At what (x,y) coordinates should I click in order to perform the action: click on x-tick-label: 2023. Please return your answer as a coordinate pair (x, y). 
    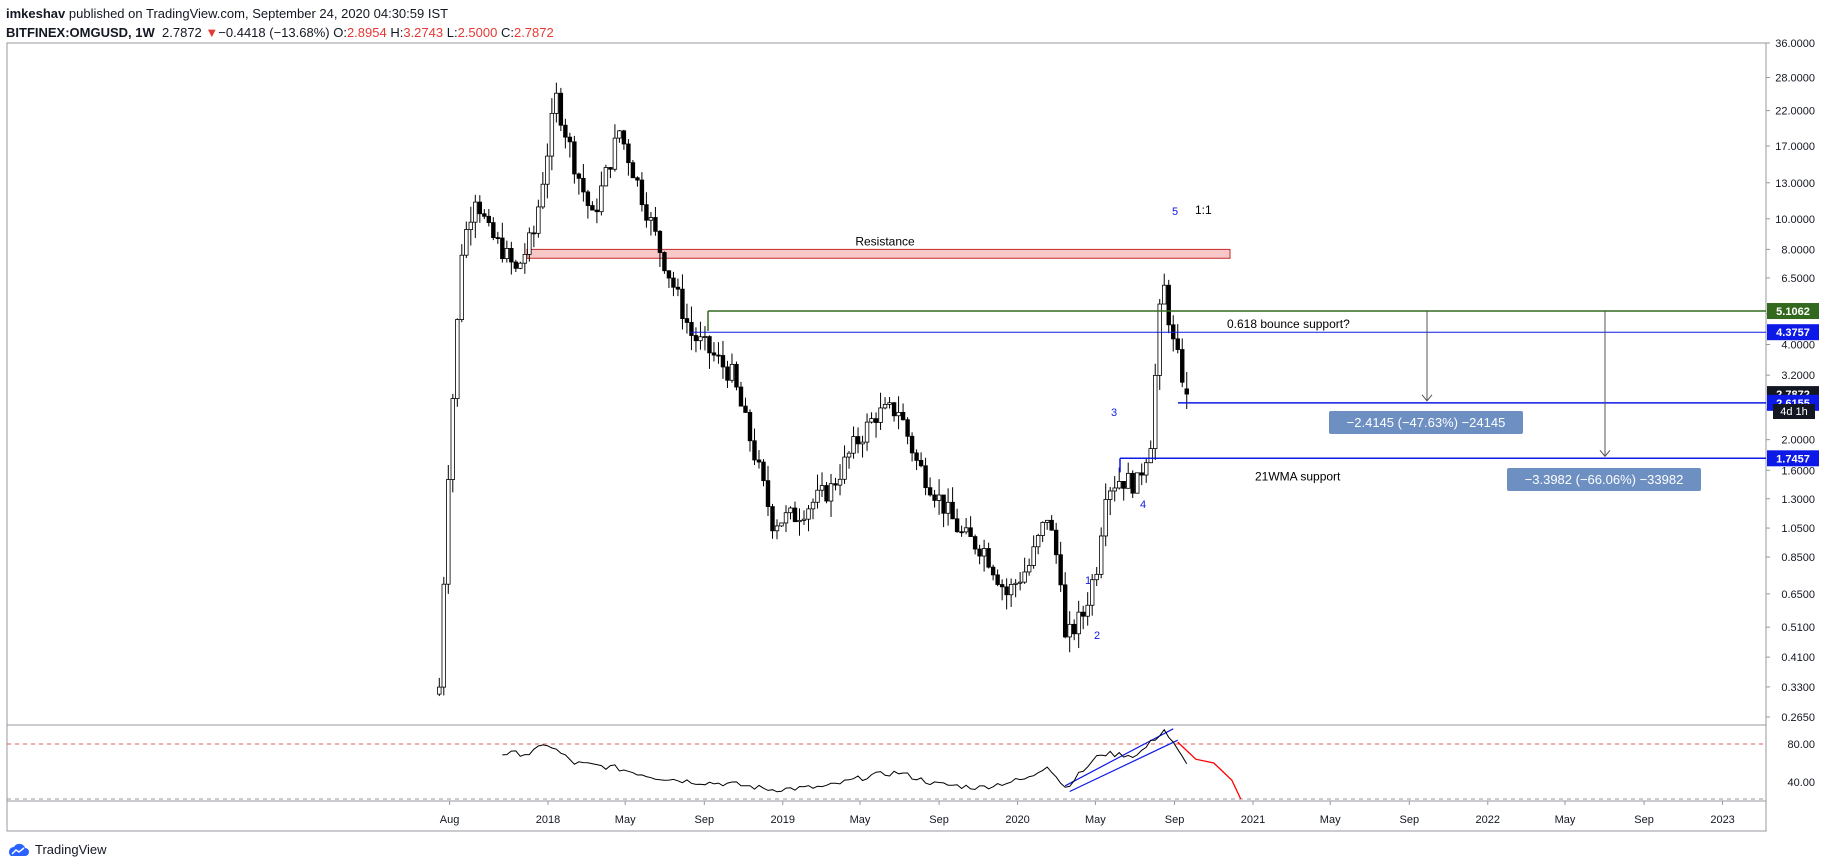
    Looking at the image, I should click on (1722, 820).